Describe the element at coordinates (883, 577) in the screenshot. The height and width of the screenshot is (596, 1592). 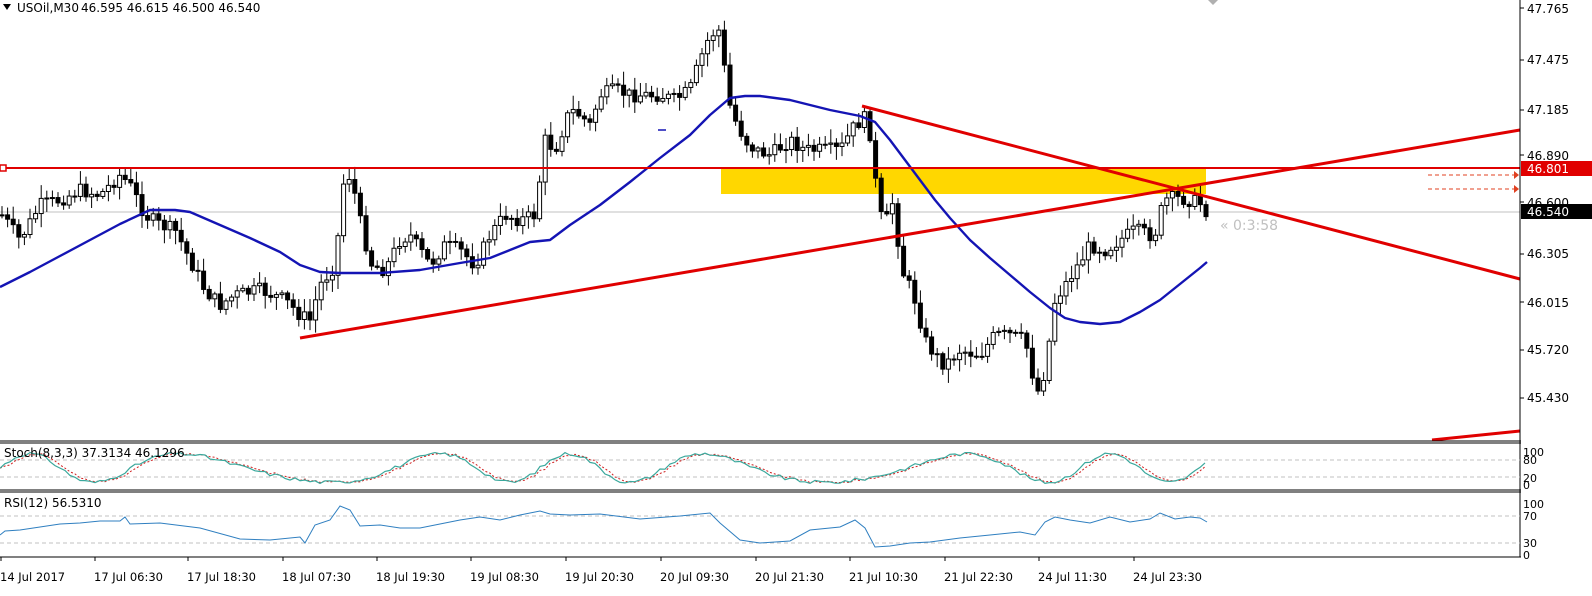
I see `time-label: 21 Jul 10:30` at that location.